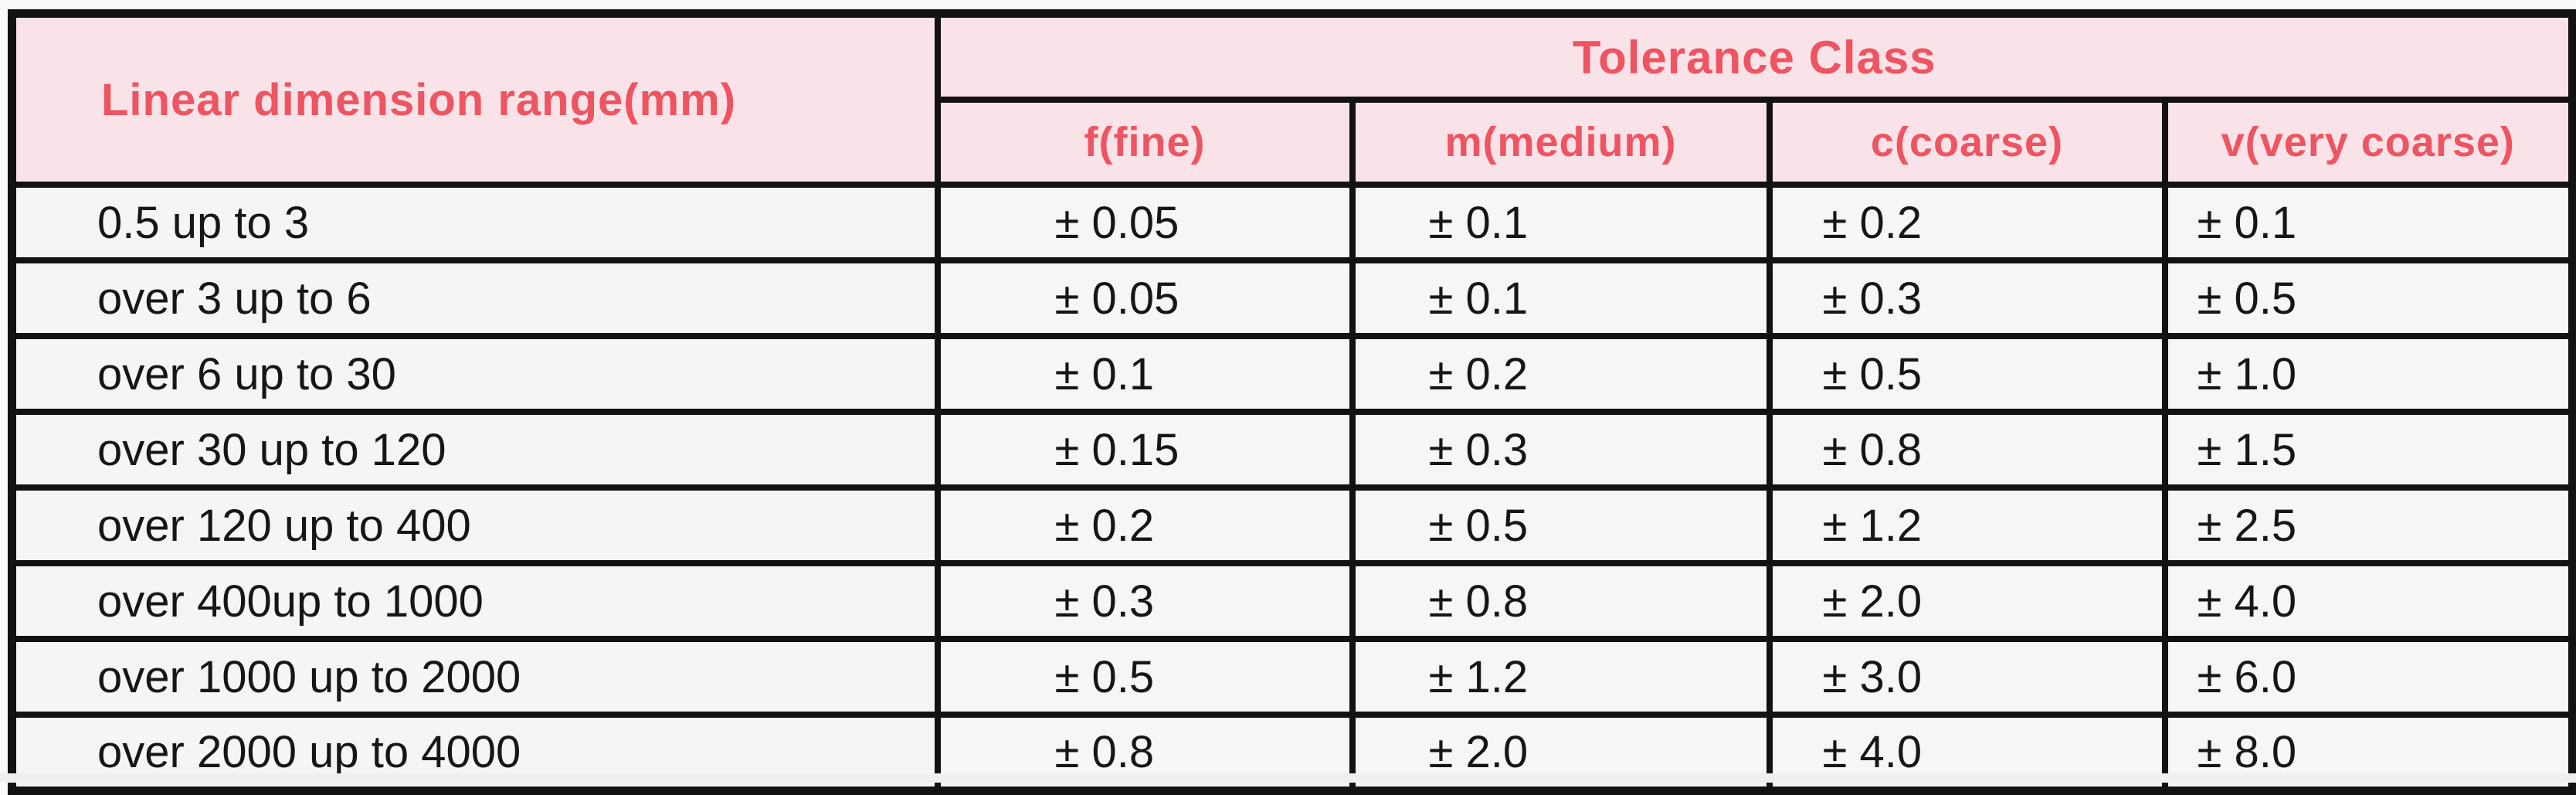 Image resolution: width=2576 pixels, height=795 pixels. What do you see at coordinates (475, 677) in the screenshot?
I see `row-range: over 1000 up to 2000` at bounding box center [475, 677].